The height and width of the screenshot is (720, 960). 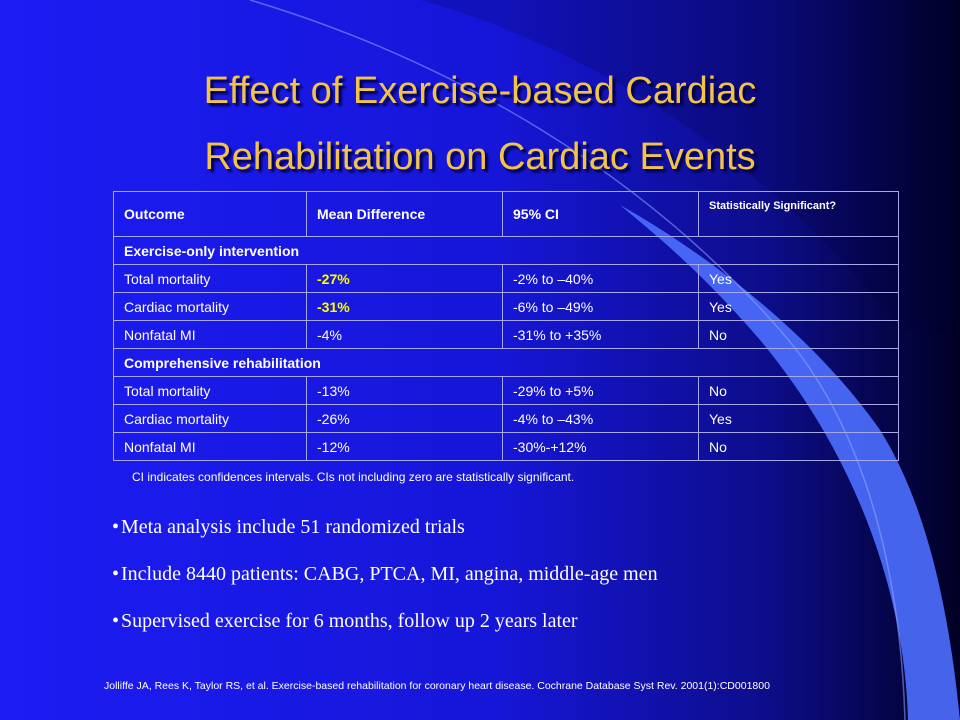 I want to click on cell-mean-difference: -27%, so click(x=404, y=278).